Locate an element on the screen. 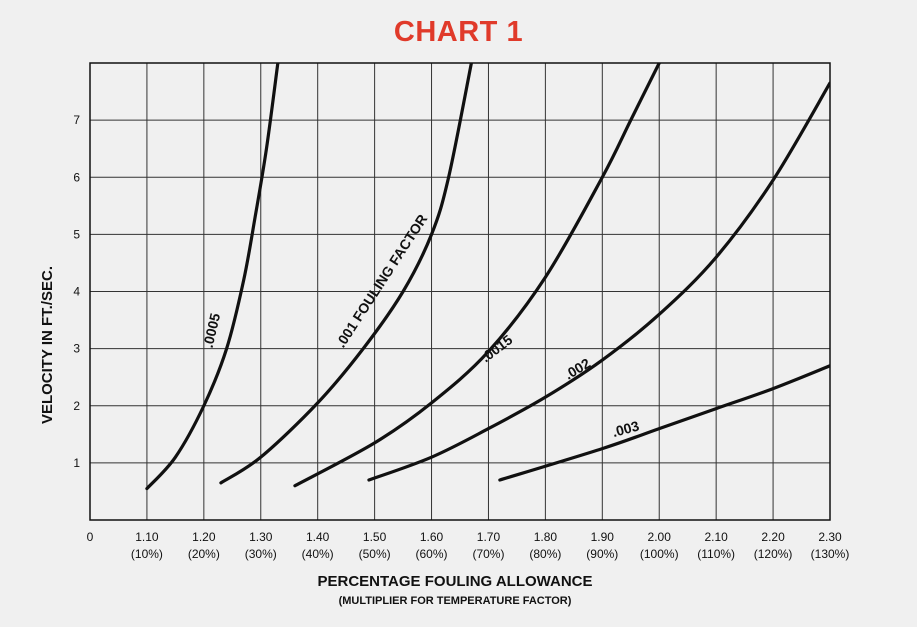 This screenshot has height=627, width=917. y-tick-label: 1 is located at coordinates (76, 463).